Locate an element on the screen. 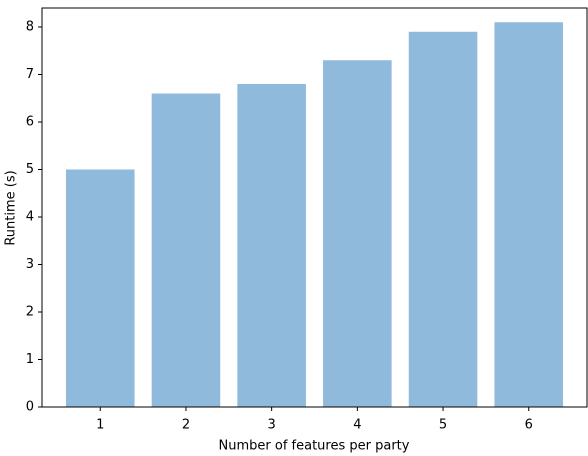 The height and width of the screenshot is (456, 588). x-tick-label: 4 is located at coordinates (357, 425).